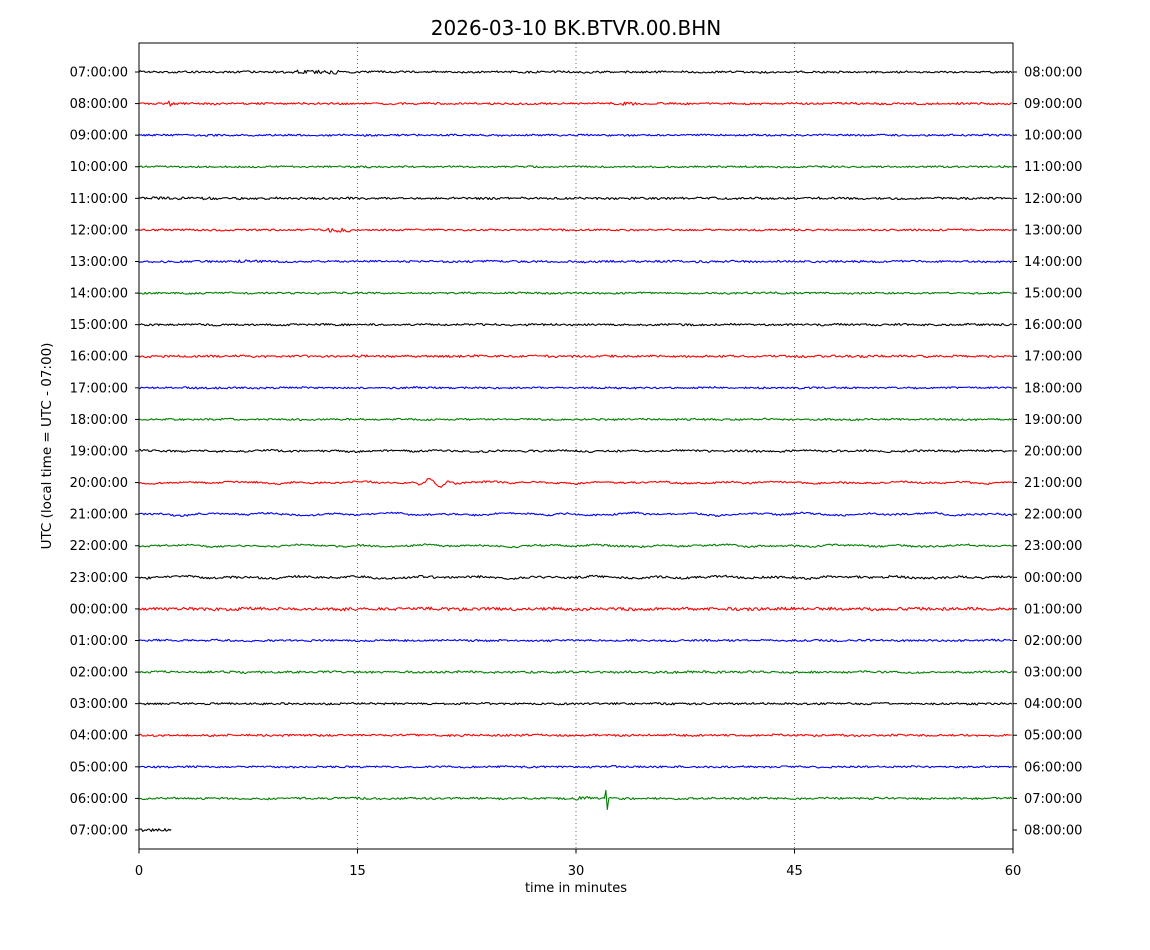 This screenshot has height=950, width=1150. I want to click on row-label-left: 09:00:00, so click(99, 136).